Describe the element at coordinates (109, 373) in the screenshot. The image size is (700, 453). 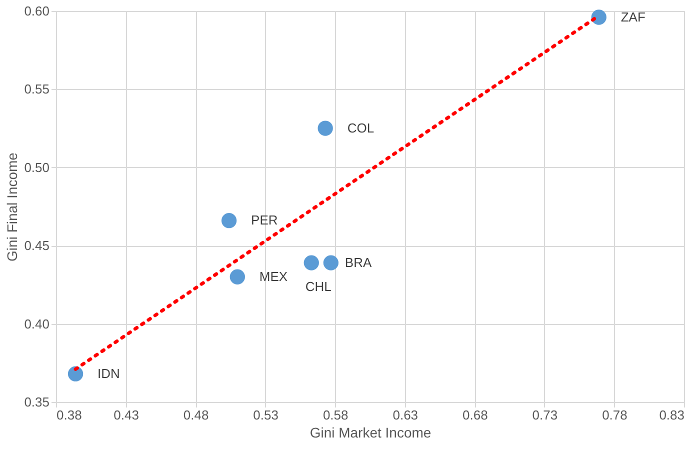
I see `annotation: IDN` at that location.